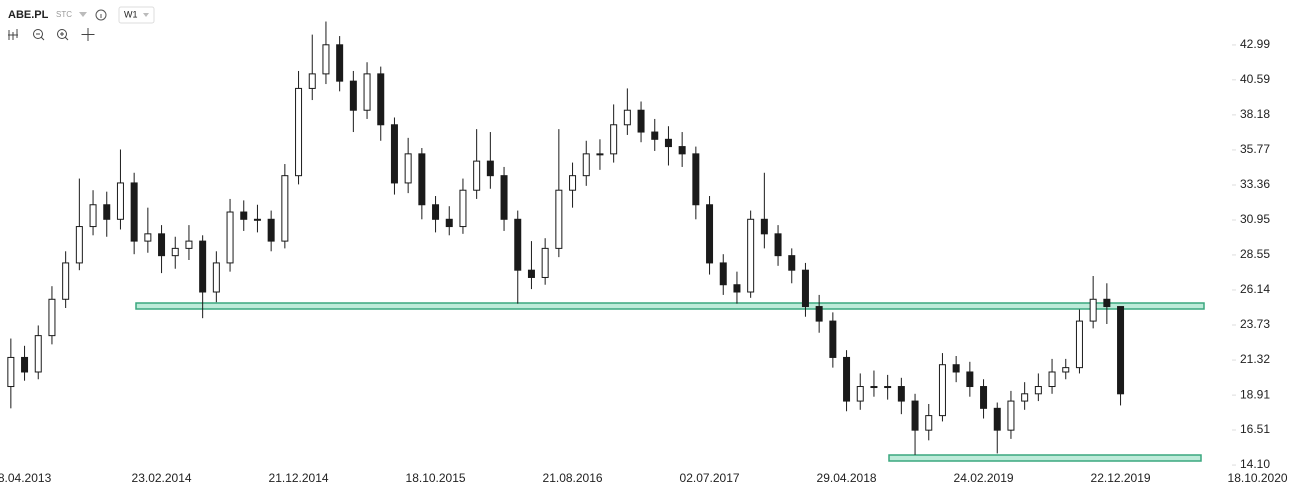  I want to click on zoom-in-icon, so click(62, 34).